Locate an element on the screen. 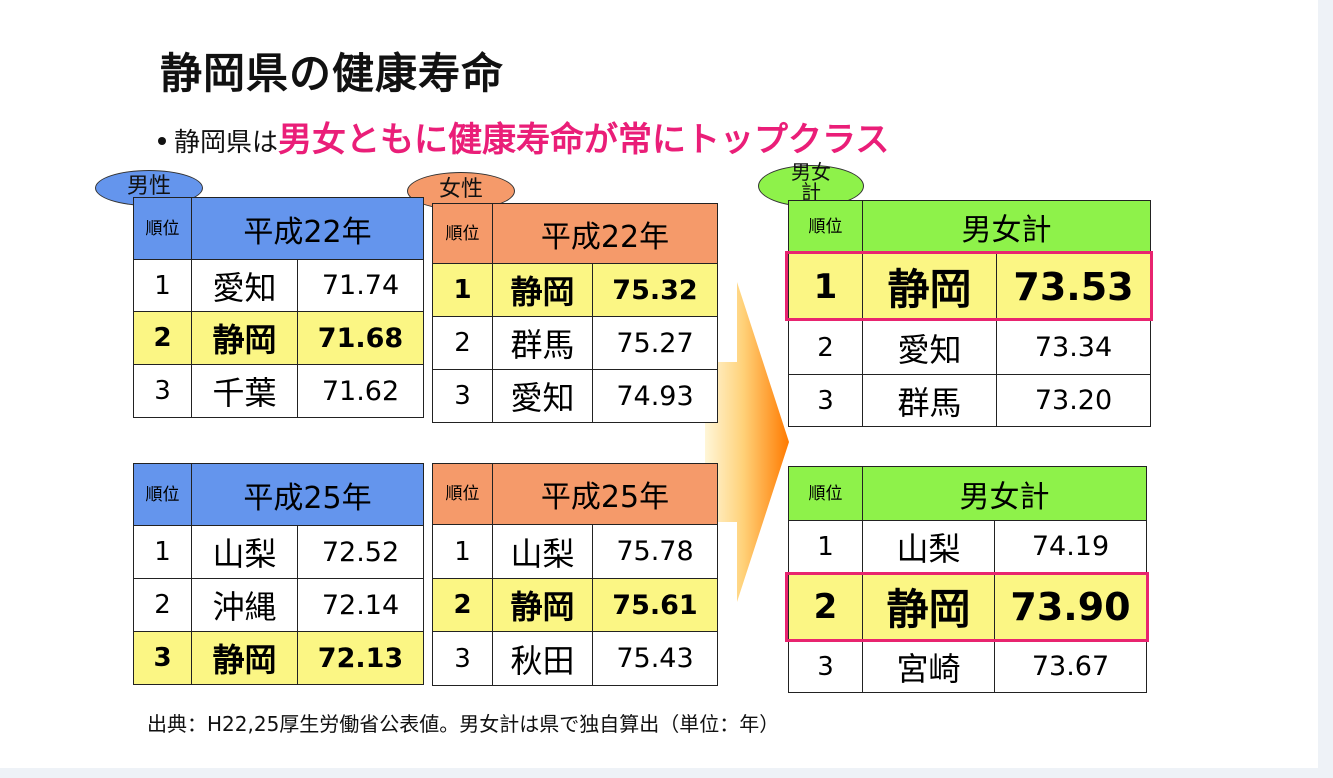  bullet-dot is located at coordinates (162, 140).